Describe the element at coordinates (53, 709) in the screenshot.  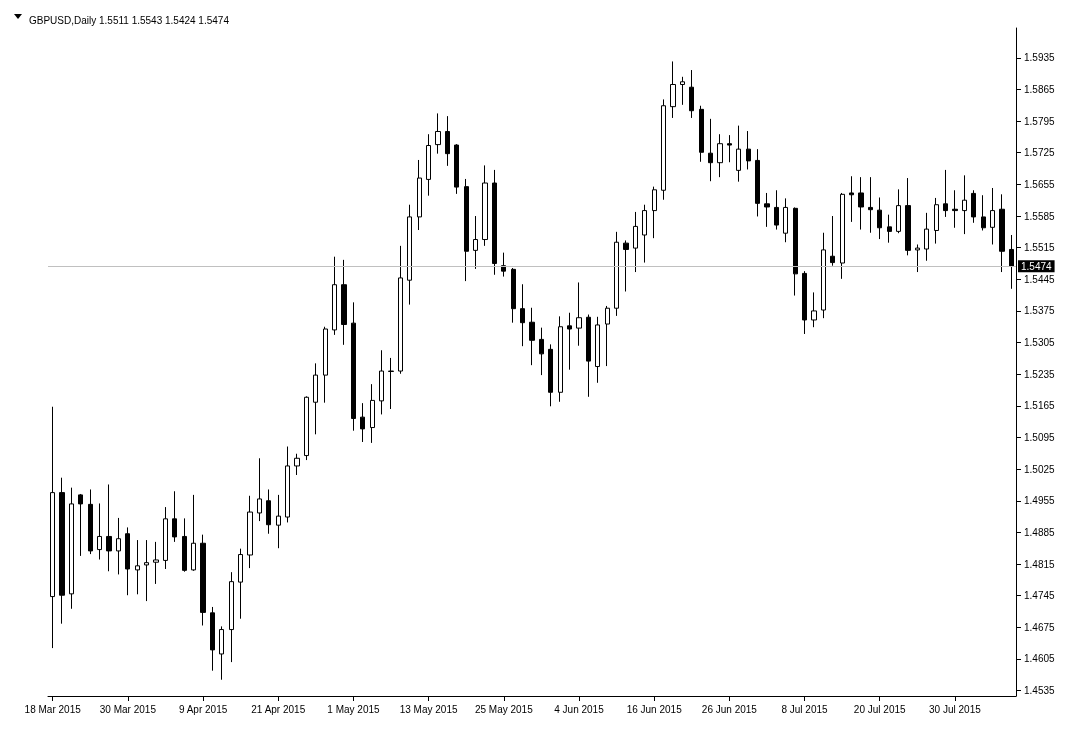
I see `x-tick-label: 18 Mar 2015` at that location.